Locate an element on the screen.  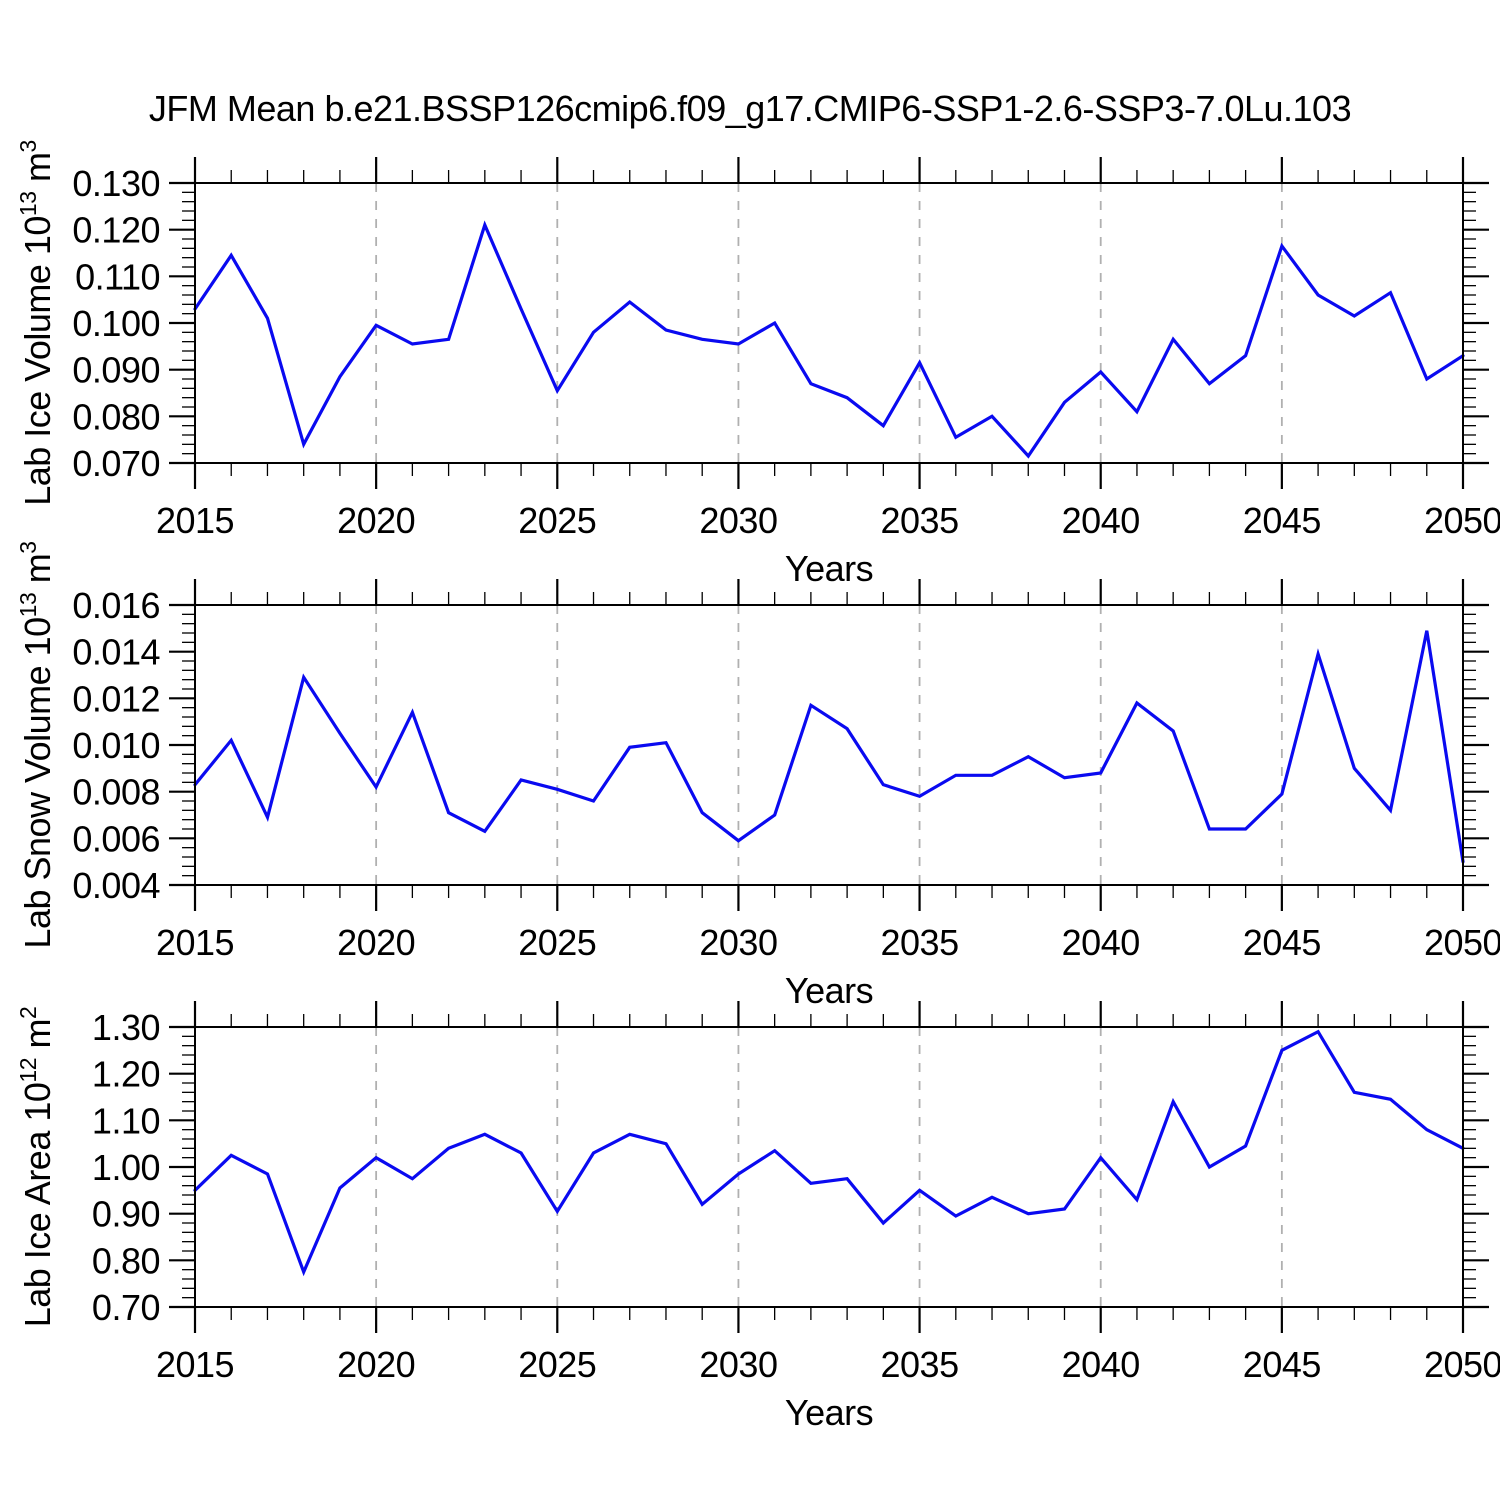
y-tick-label: 0.008 is located at coordinates (116, 791).